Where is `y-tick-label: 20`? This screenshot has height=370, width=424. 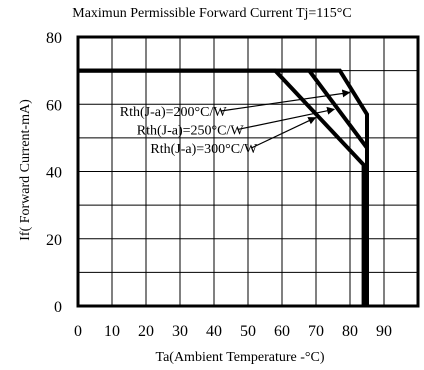
y-tick-label: 20 is located at coordinates (54, 240).